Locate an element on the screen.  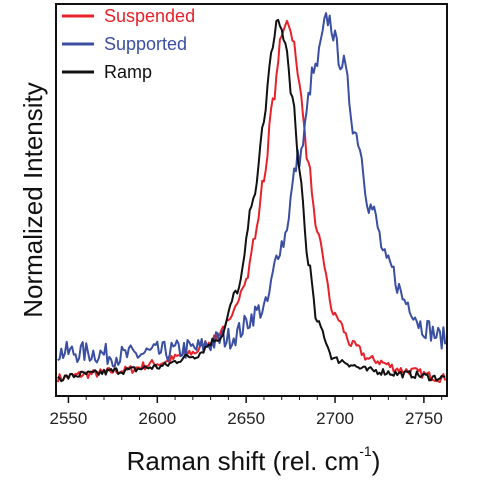
legend-item-supported: Supported is located at coordinates (124, 44).